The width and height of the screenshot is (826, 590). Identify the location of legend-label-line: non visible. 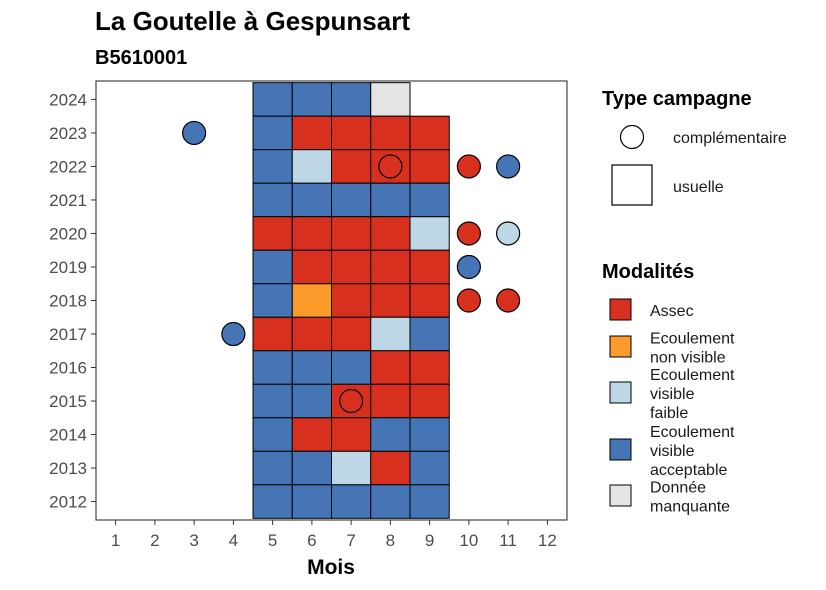
(688, 358).